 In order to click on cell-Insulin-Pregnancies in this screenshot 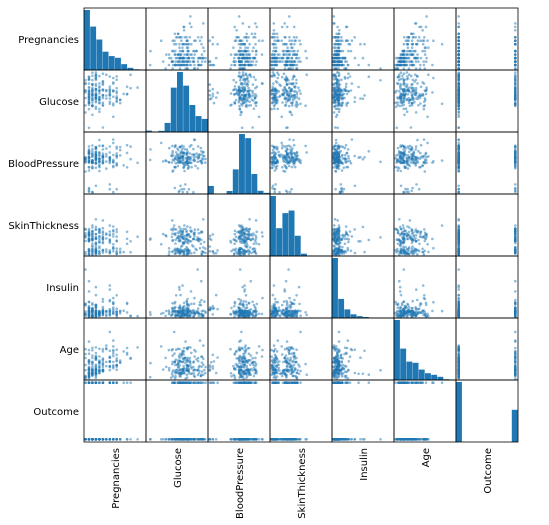, I will do `click(115, 287)`.